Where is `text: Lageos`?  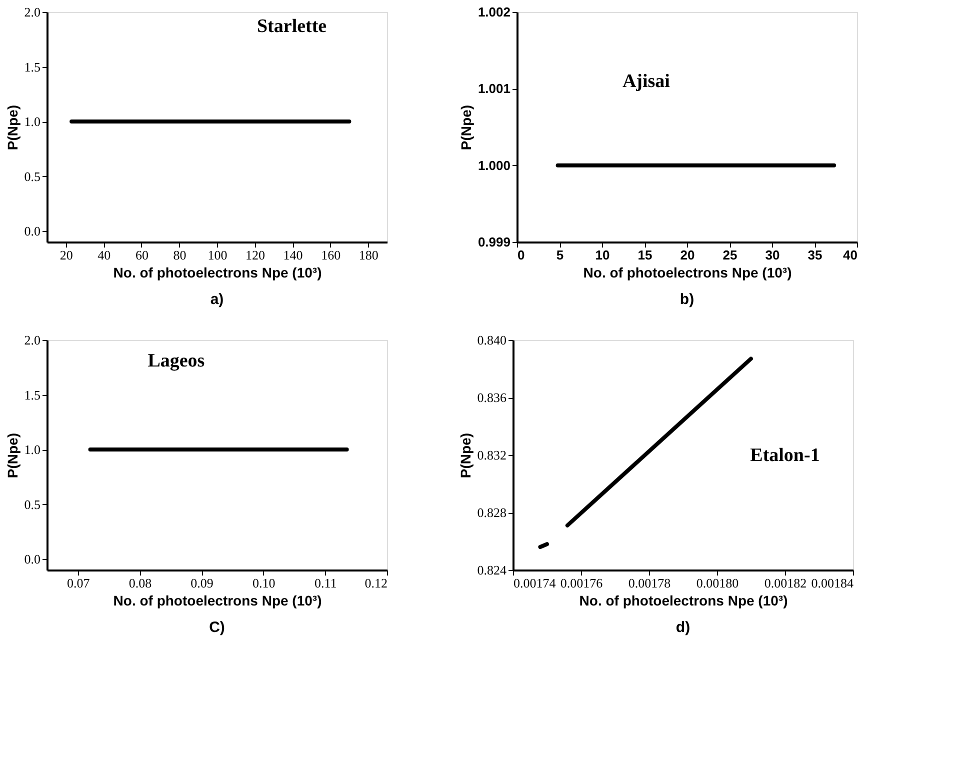 text: Lageos is located at coordinates (176, 361).